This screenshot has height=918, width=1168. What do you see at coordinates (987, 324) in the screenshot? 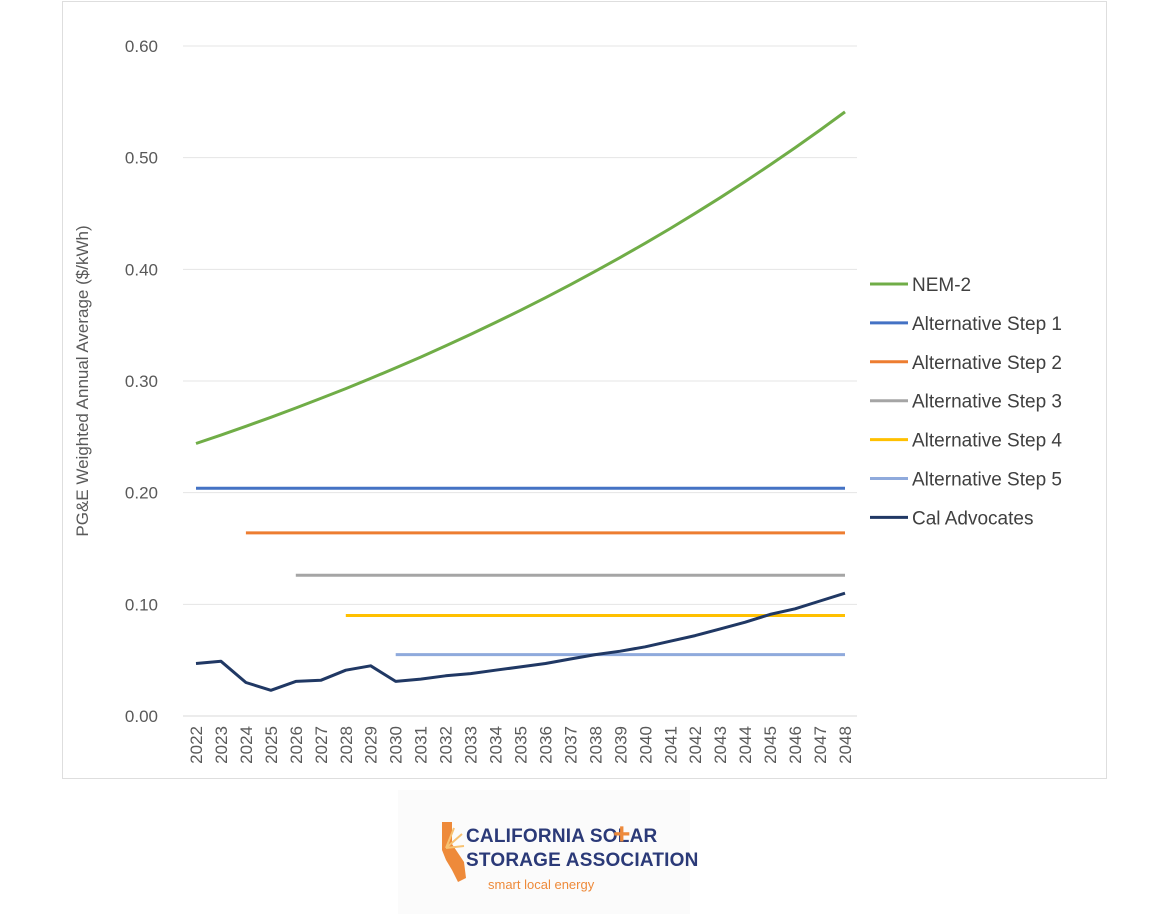
I see `legend-label: Alternative Step 1` at bounding box center [987, 324].